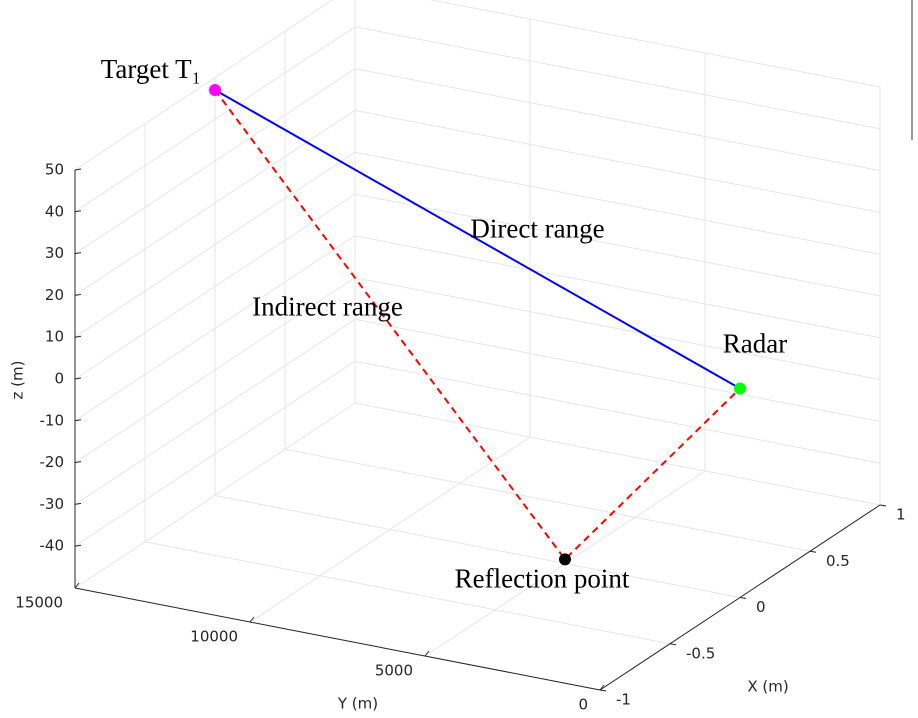 Image resolution: width=918 pixels, height=718 pixels. Describe the element at coordinates (52, 420) in the screenshot. I see `z-tick-label: -10` at that location.